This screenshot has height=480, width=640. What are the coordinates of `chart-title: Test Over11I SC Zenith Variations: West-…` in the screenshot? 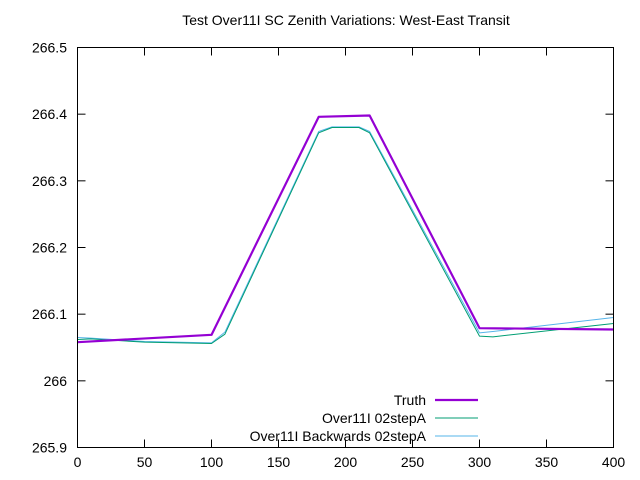 It's located at (346, 20).